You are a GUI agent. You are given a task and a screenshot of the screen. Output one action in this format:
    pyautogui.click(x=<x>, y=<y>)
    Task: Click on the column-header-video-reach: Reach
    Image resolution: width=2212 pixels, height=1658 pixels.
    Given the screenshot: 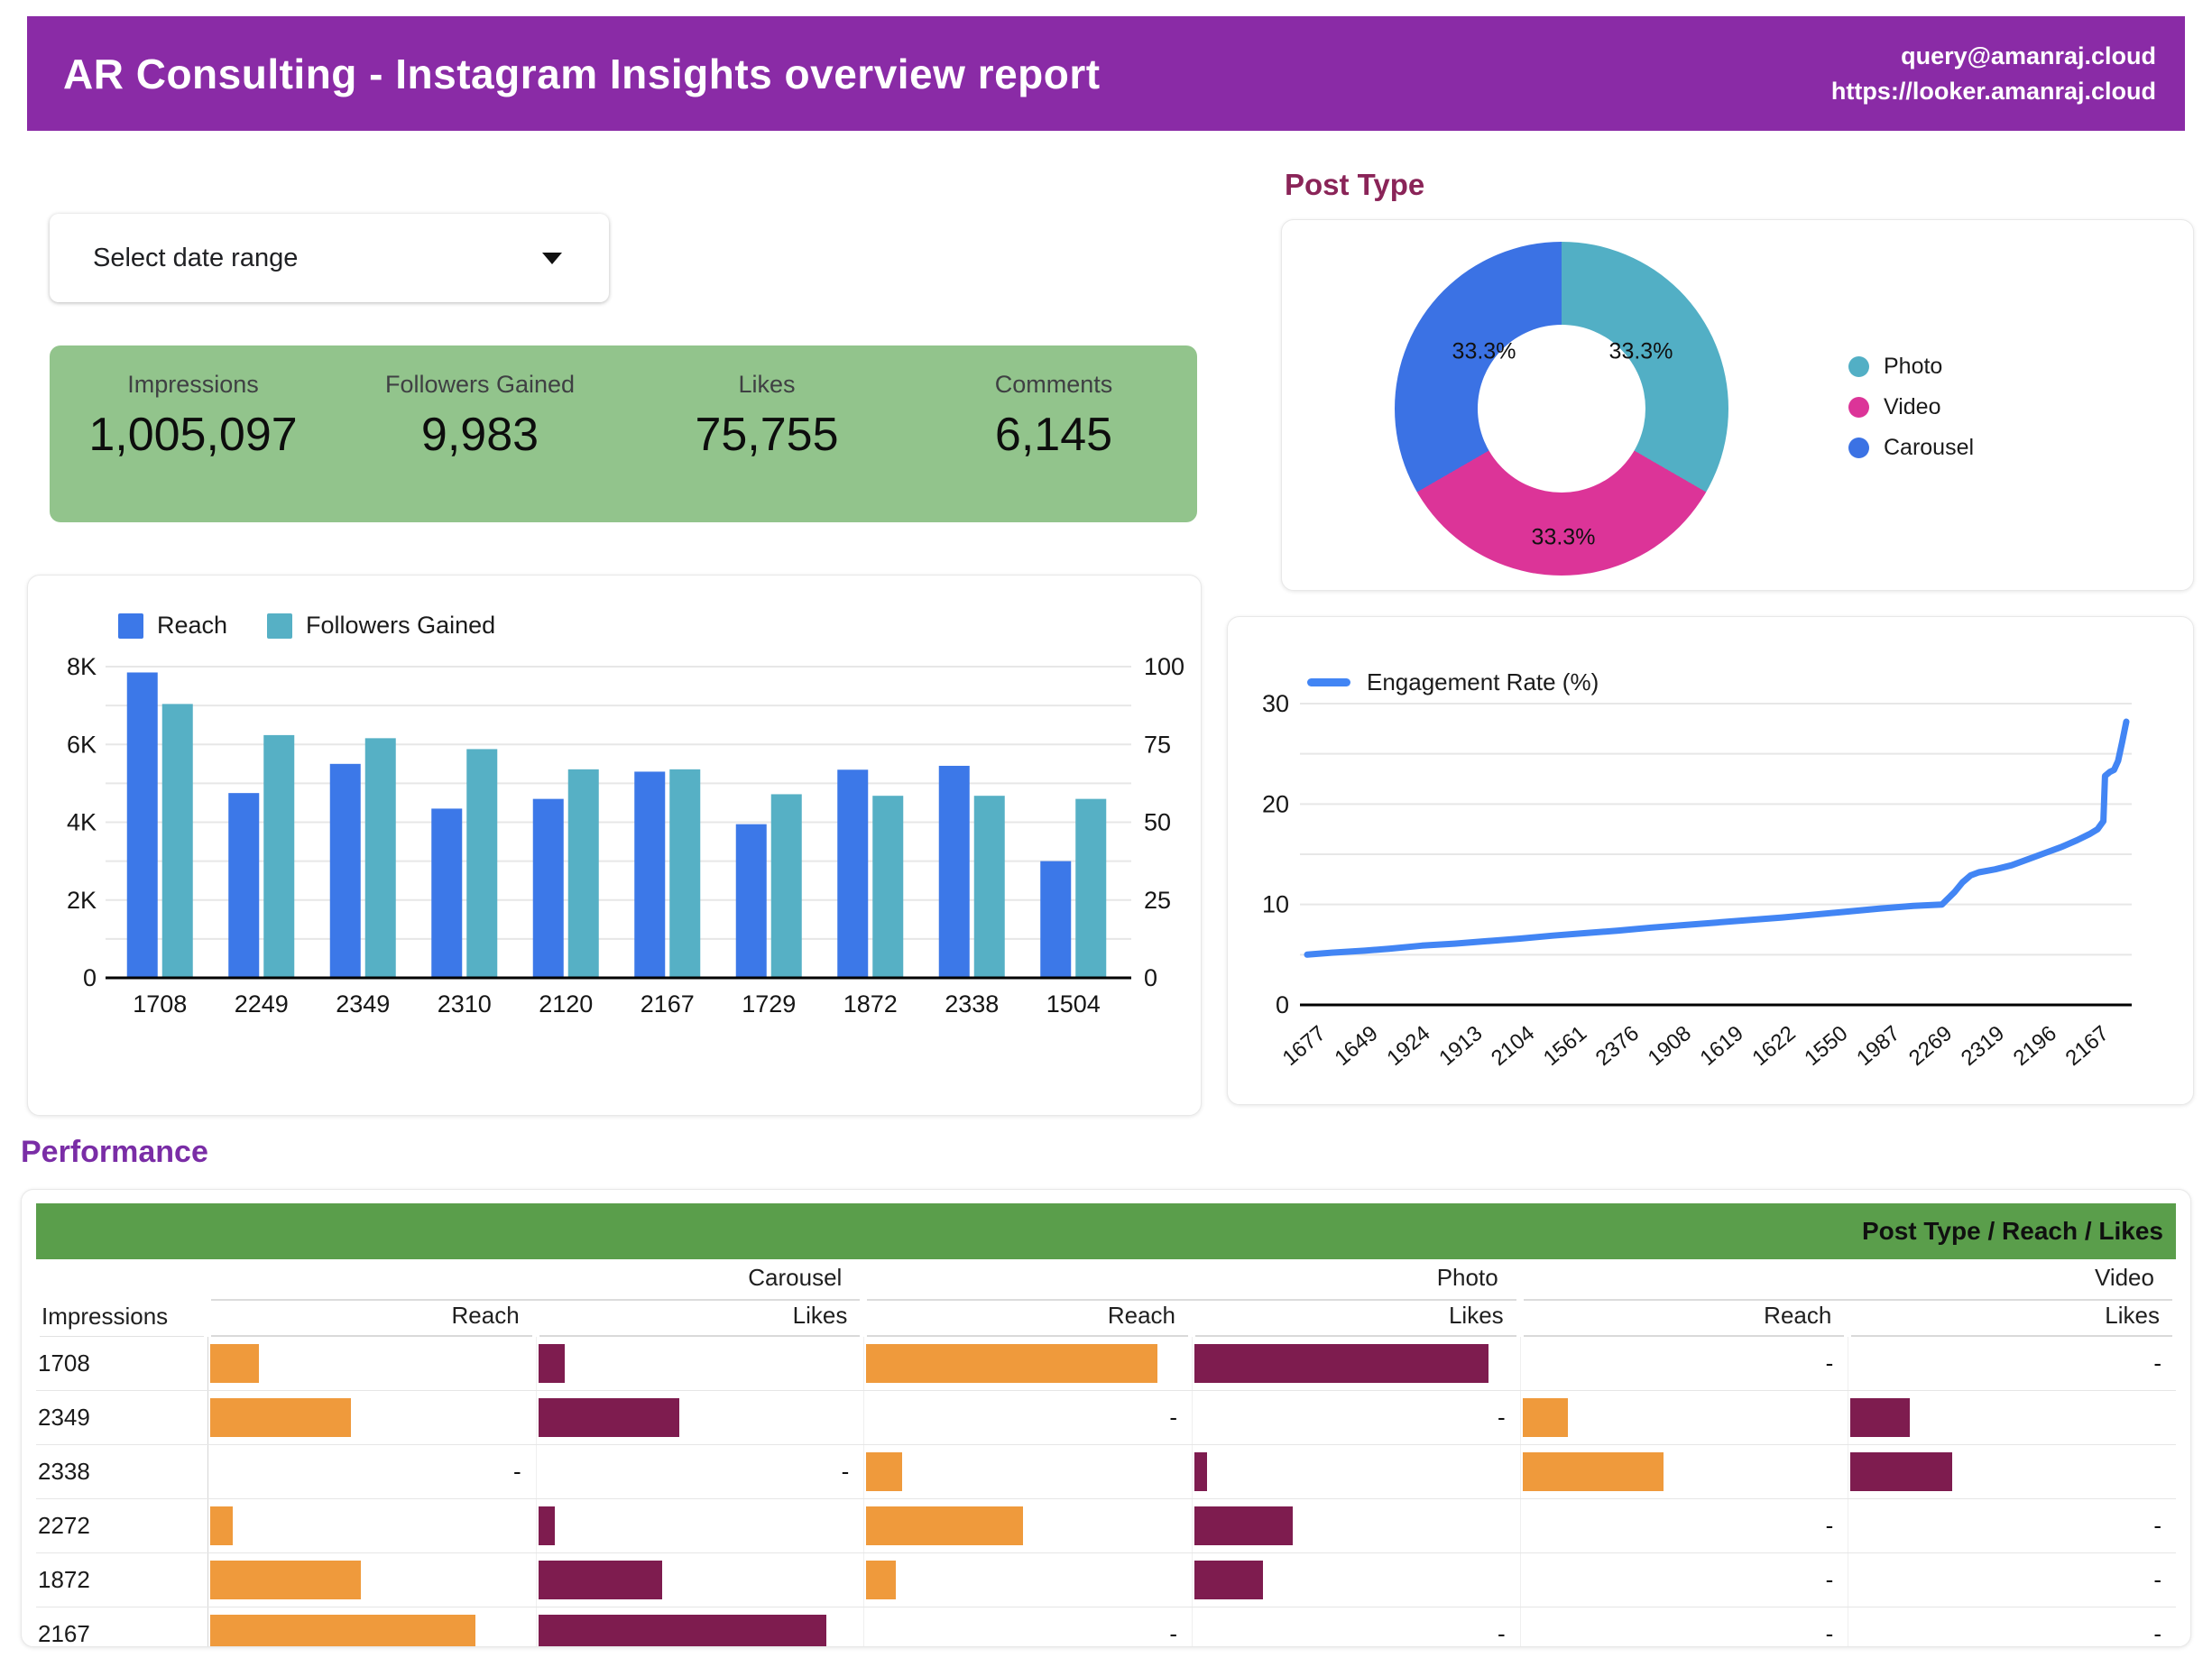 What is the action you would take?
    pyautogui.click(x=1684, y=1319)
    